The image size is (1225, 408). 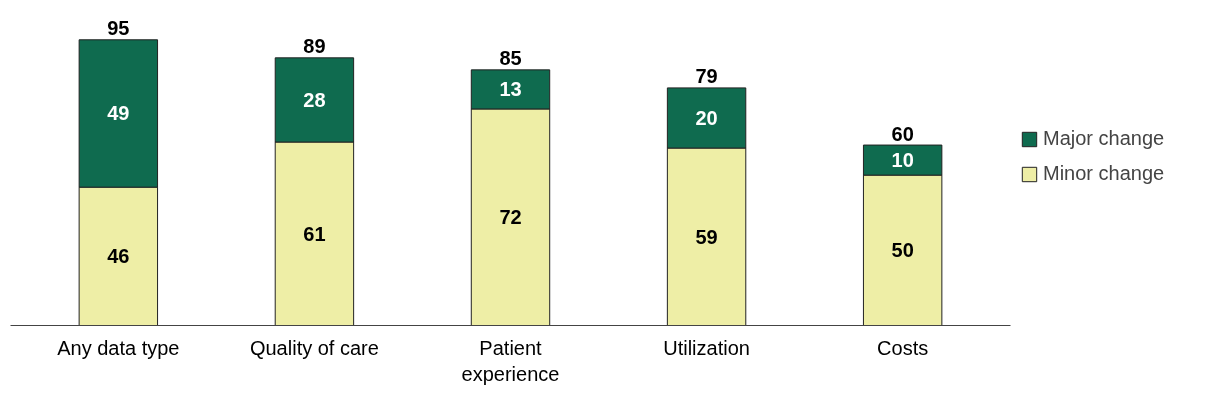 I want to click on data-label: 46, so click(x=118, y=256).